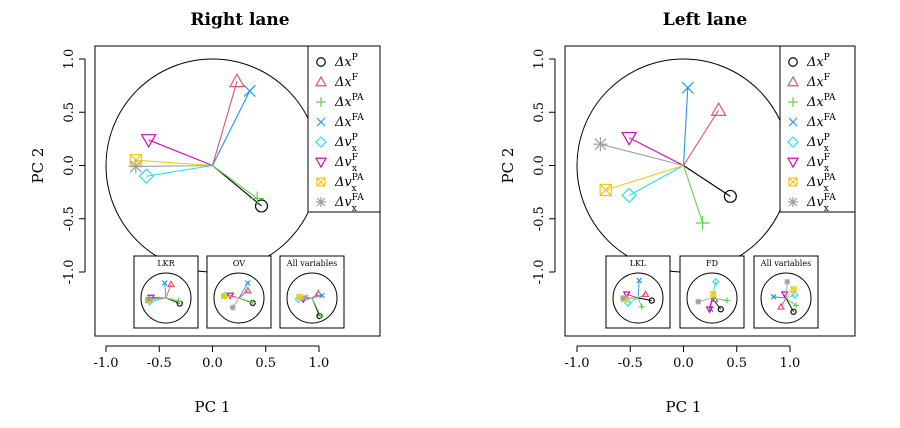 The width and height of the screenshot is (900, 428). I want to click on inset-panel: FD, so click(712, 292).